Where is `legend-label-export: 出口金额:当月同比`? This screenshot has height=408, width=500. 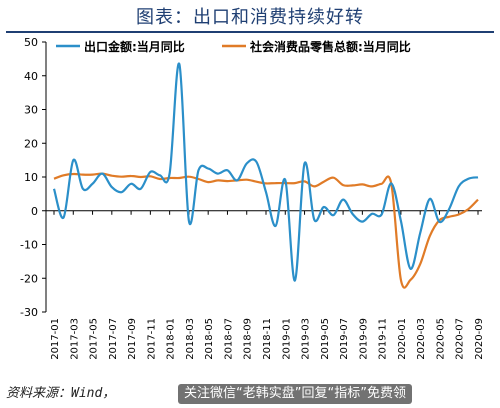 legend-label-export: 出口金额:当月同比 is located at coordinates (134, 46).